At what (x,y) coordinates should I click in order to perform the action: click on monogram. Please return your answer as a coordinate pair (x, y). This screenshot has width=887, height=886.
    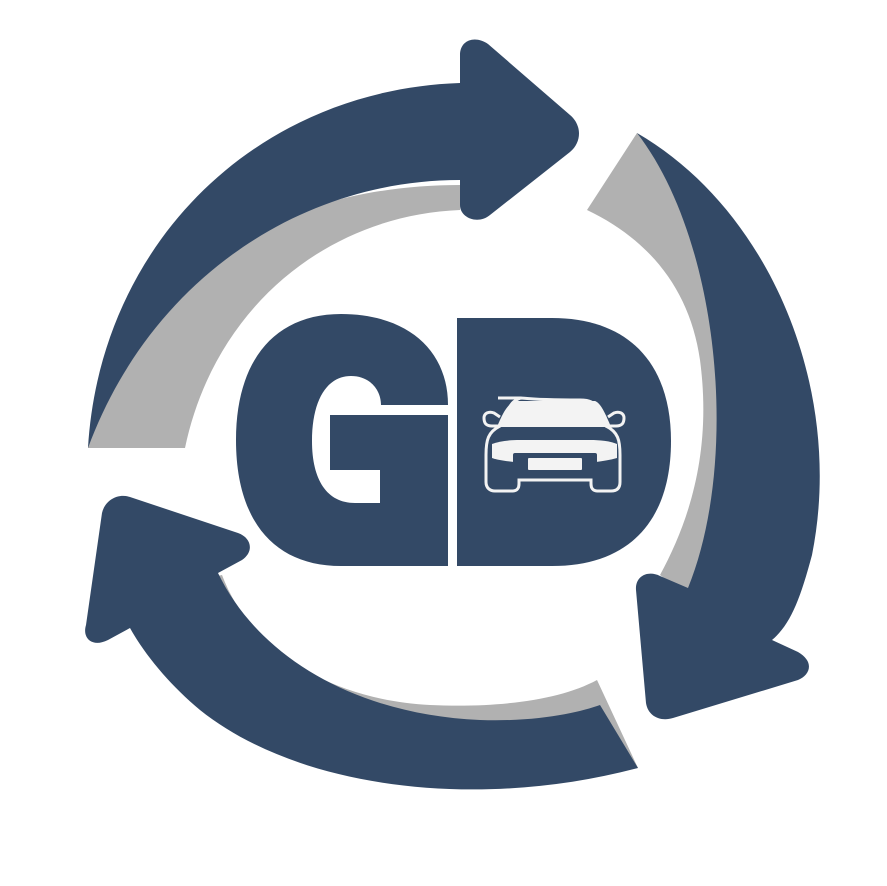
    Looking at the image, I should click on (453, 440).